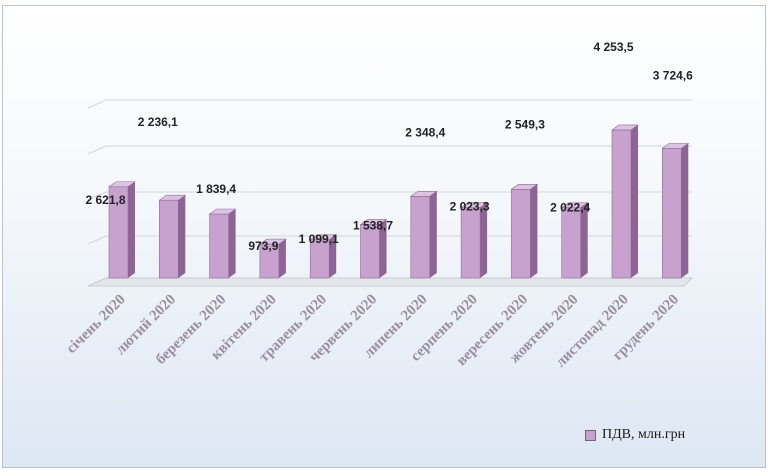 The image size is (770, 473). Describe the element at coordinates (525, 124) in the screenshot. I see `data-label: 2 549,3` at that location.